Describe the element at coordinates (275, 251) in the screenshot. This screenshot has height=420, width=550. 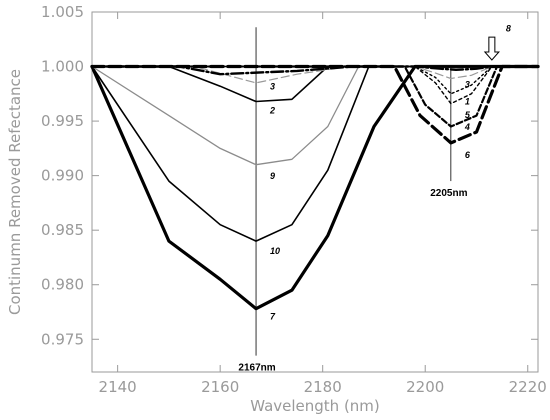
I see `curve-label-10: 10` at that location.